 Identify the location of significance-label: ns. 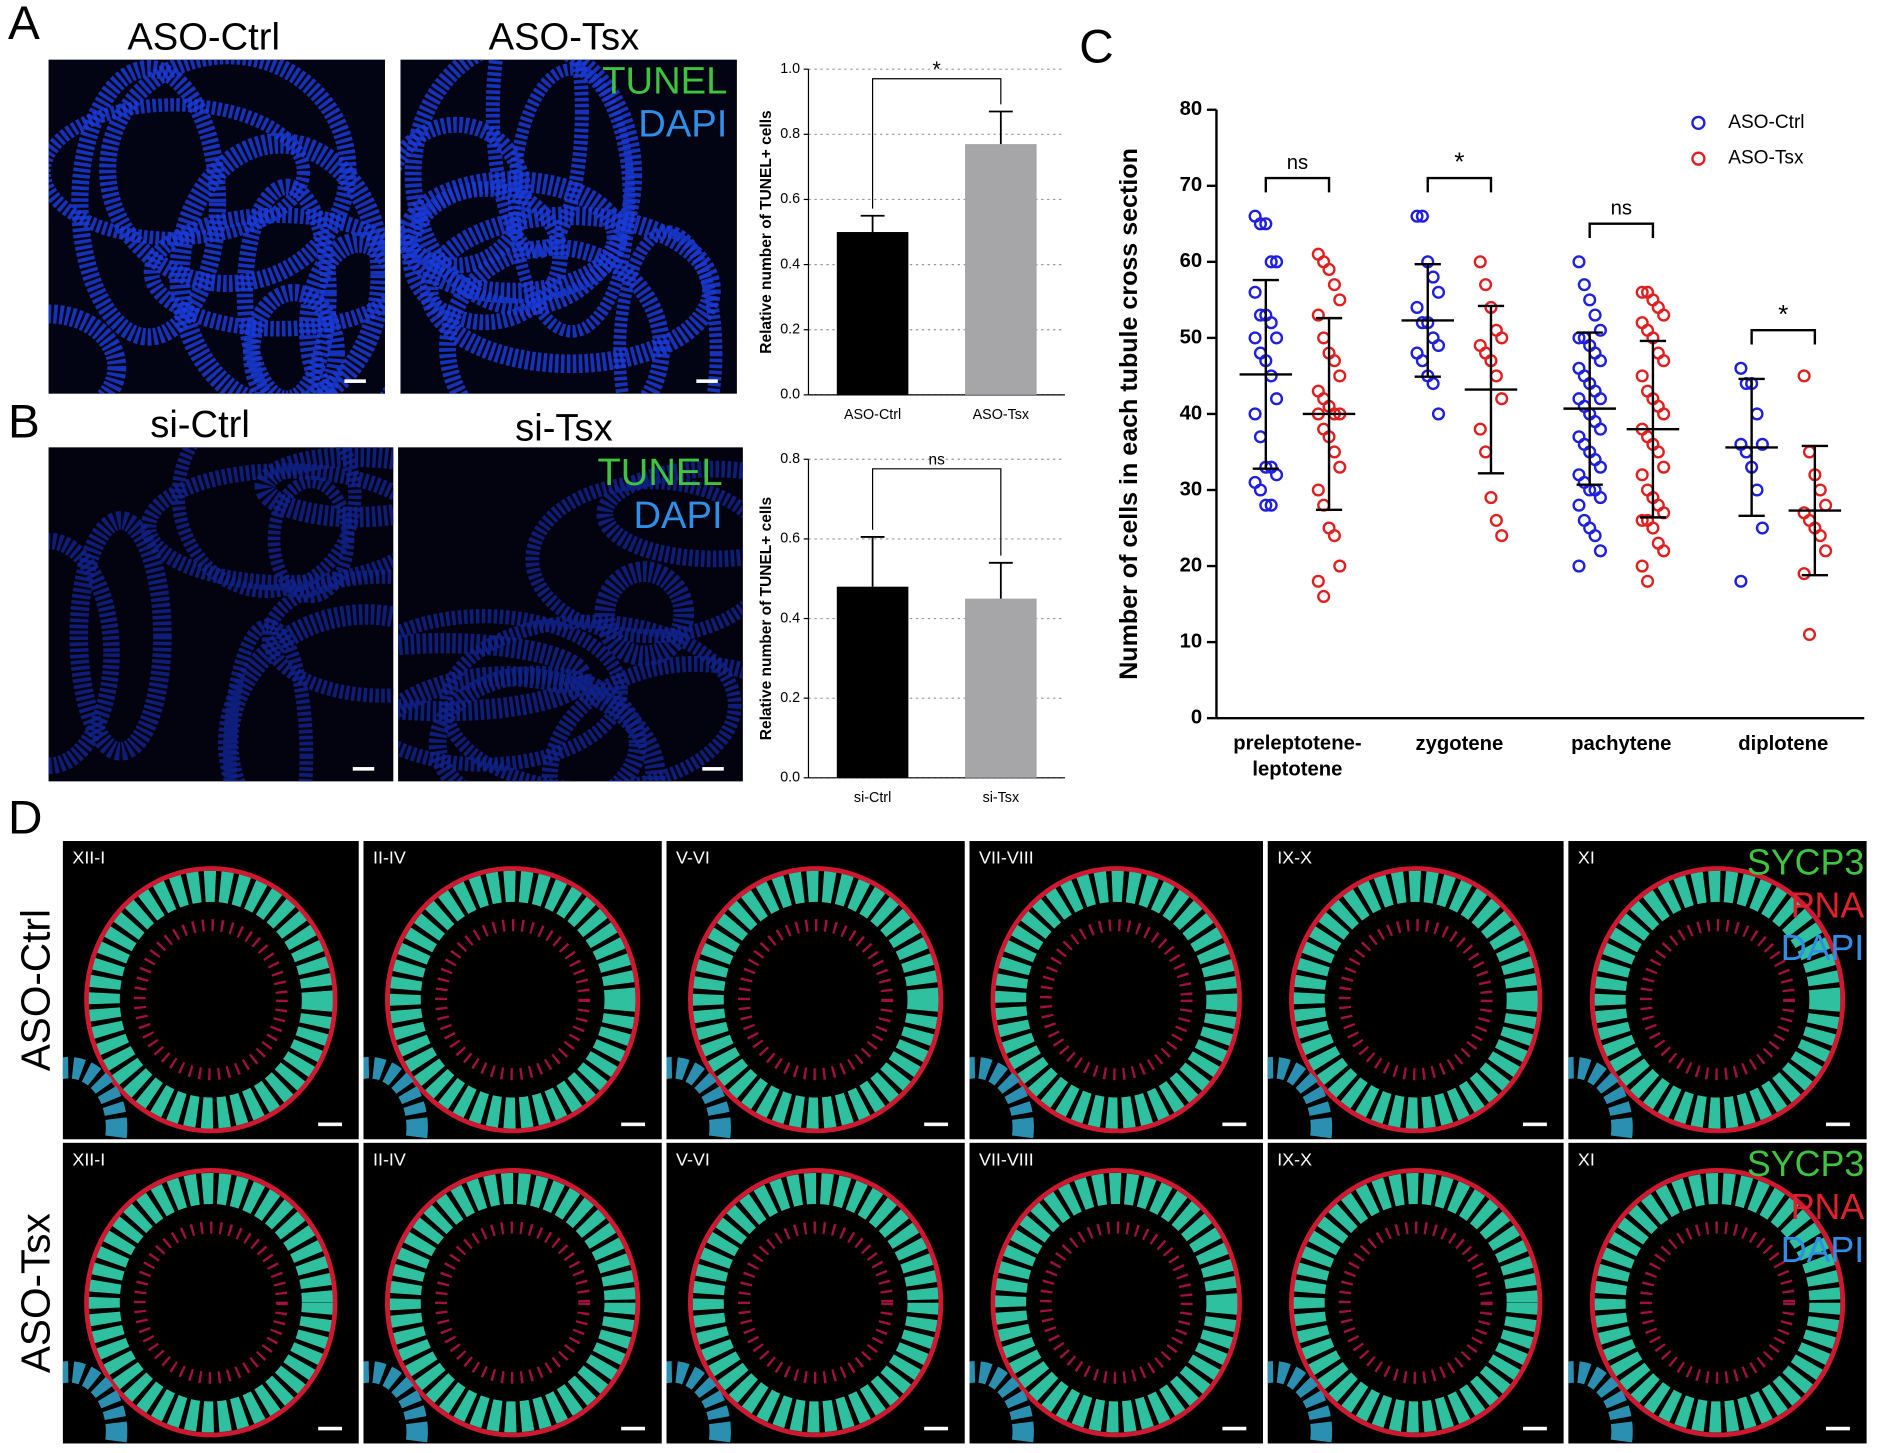
(937, 460).